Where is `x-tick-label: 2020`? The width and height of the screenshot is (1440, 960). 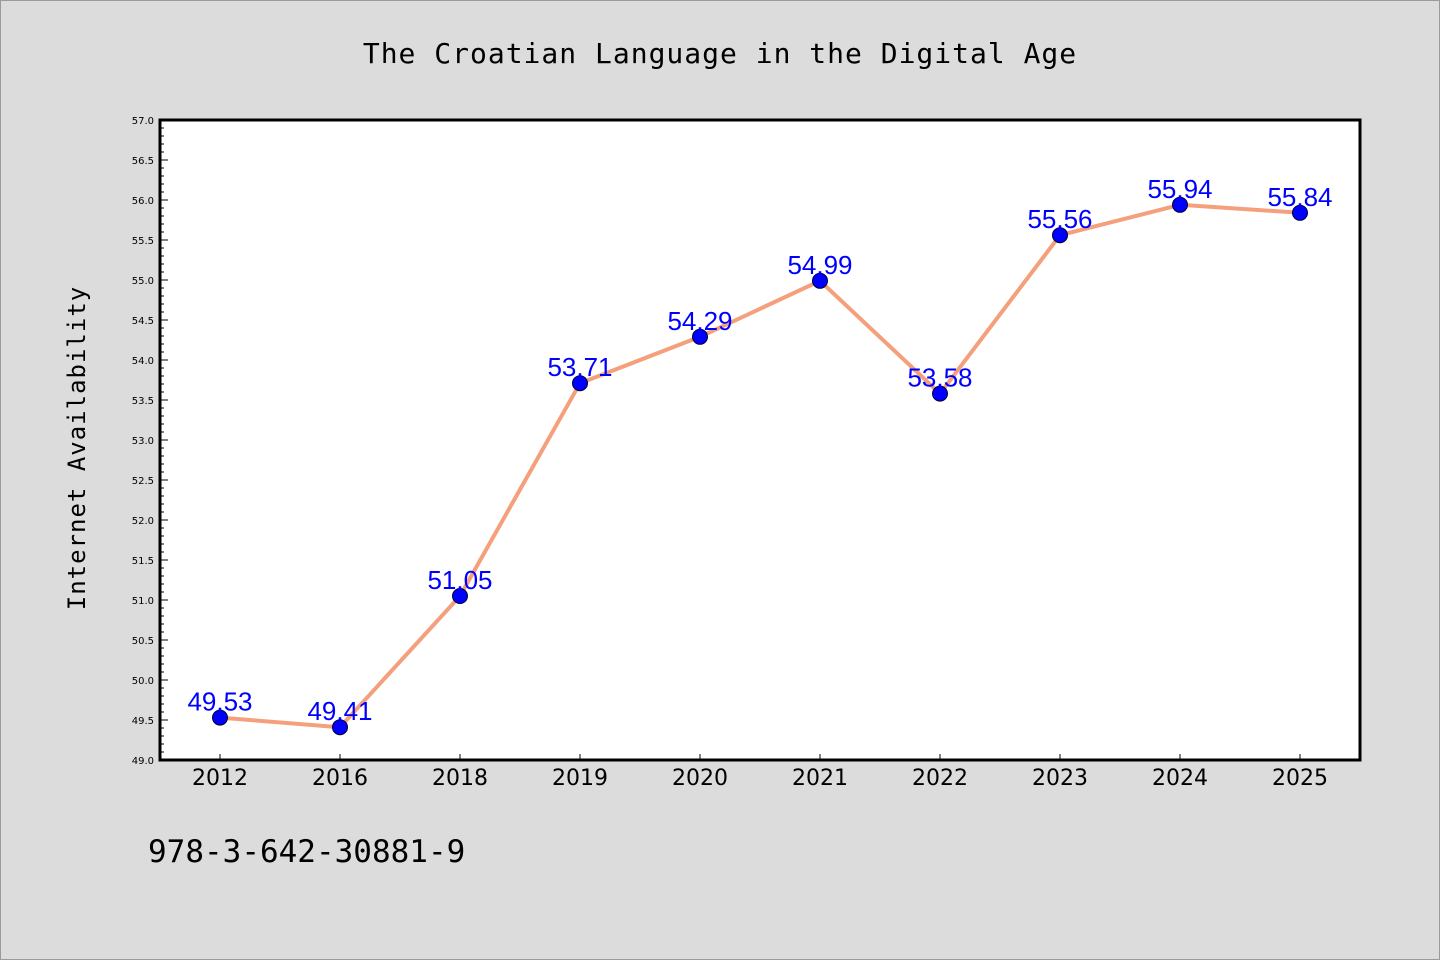 x-tick-label: 2020 is located at coordinates (700, 778).